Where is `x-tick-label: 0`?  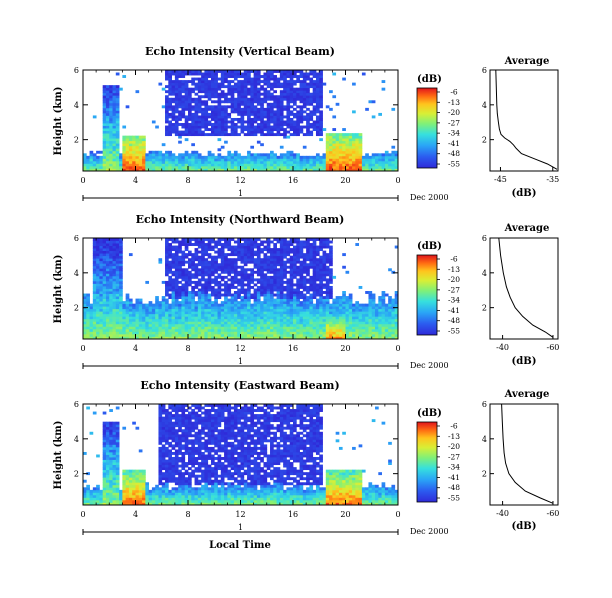 x-tick-label: 0 is located at coordinates (82, 180).